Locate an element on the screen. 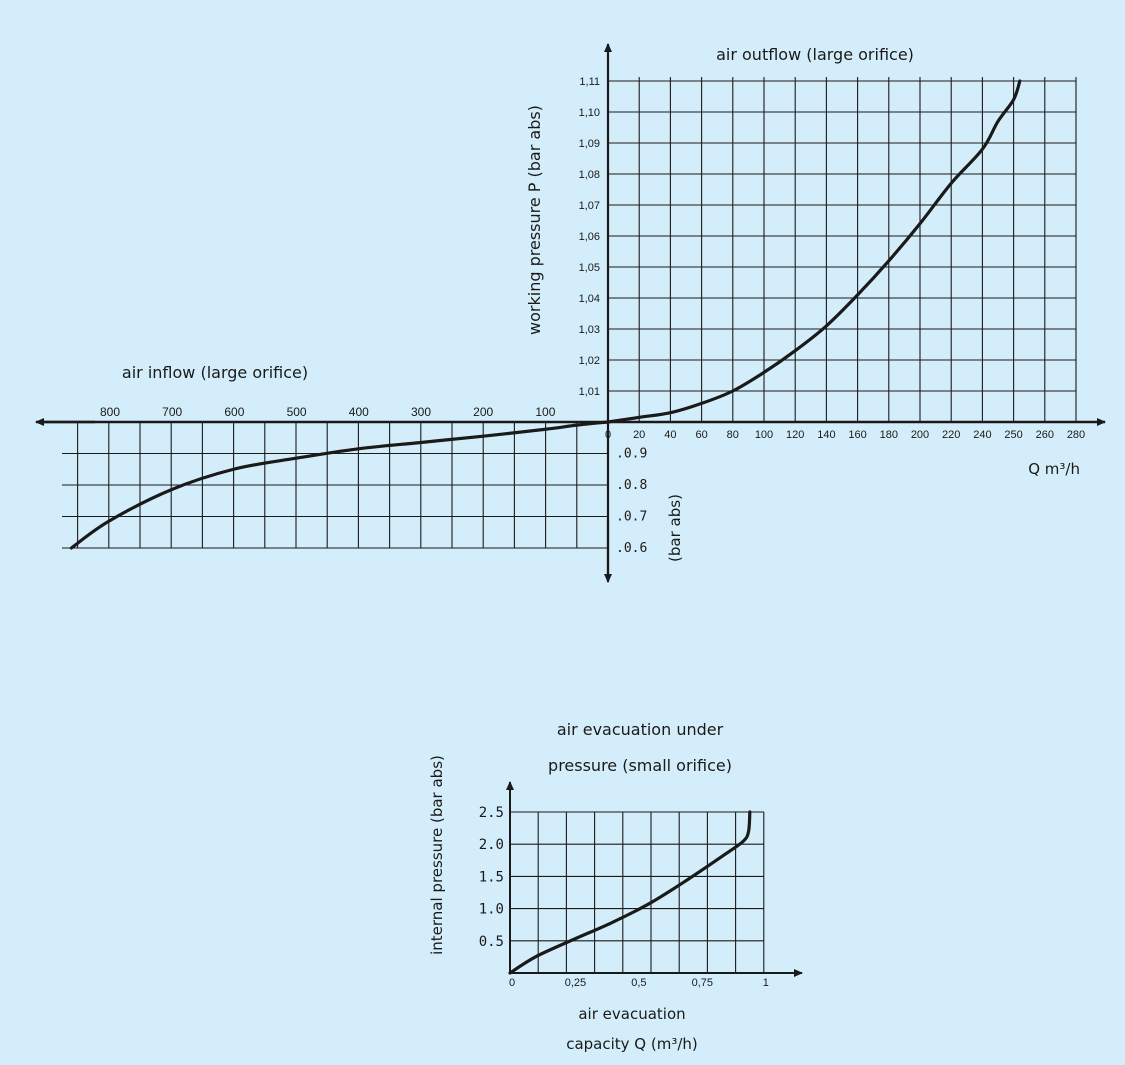 The width and height of the screenshot is (1125, 1065). evac-x-tick: 0,25 is located at coordinates (575, 983).